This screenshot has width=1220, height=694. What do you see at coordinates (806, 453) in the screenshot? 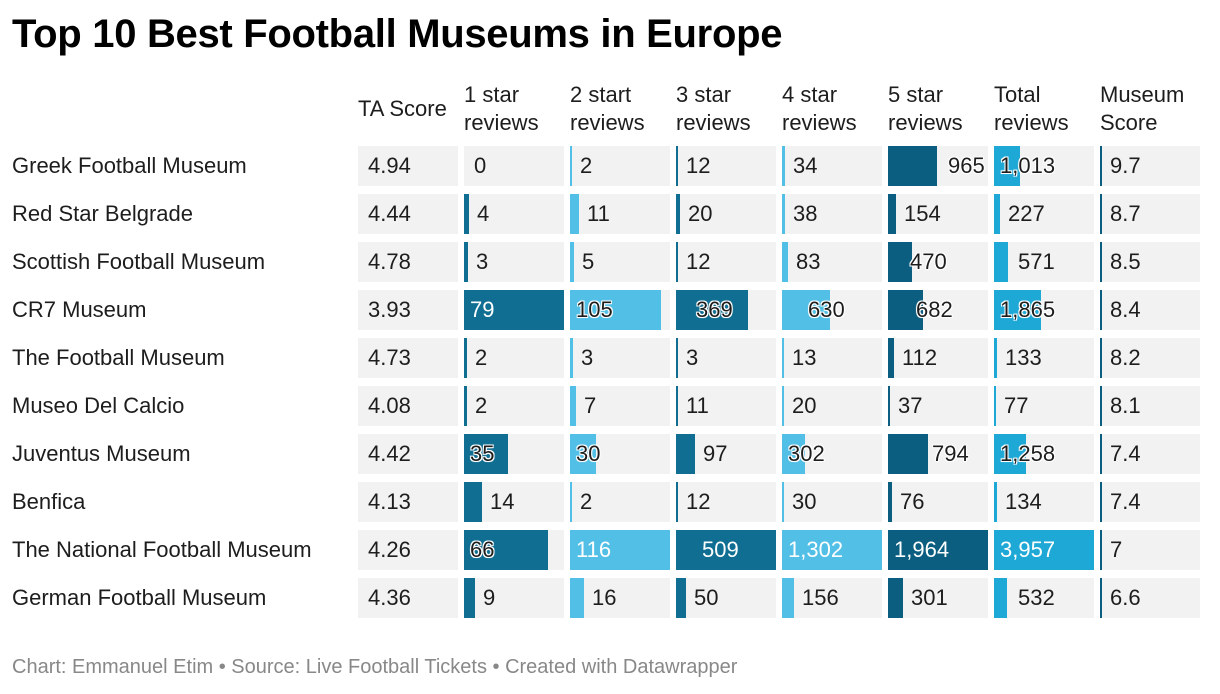
I see `value-s4: 302` at bounding box center [806, 453].